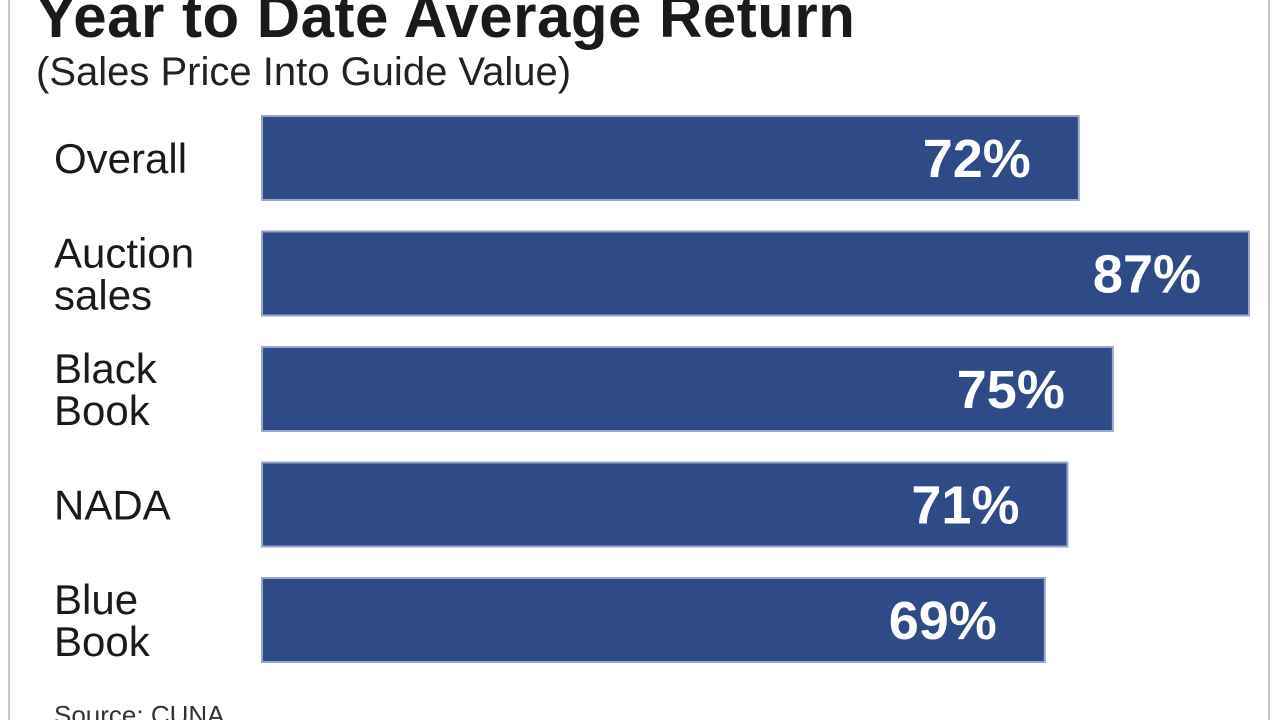 The width and height of the screenshot is (1280, 720). I want to click on value-label-1: 87%, so click(1147, 275).